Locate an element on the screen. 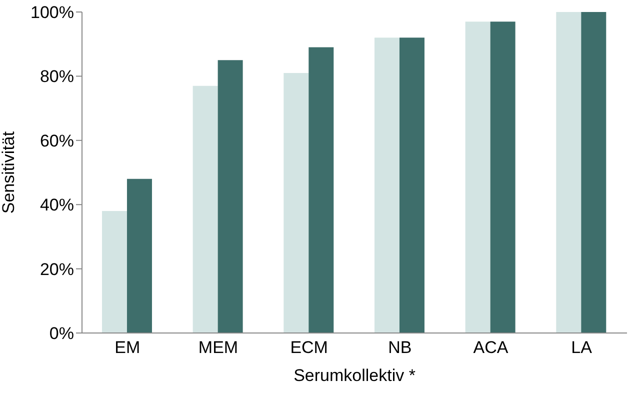 This screenshot has height=403, width=635. x-tick-label: MEM is located at coordinates (218, 348).